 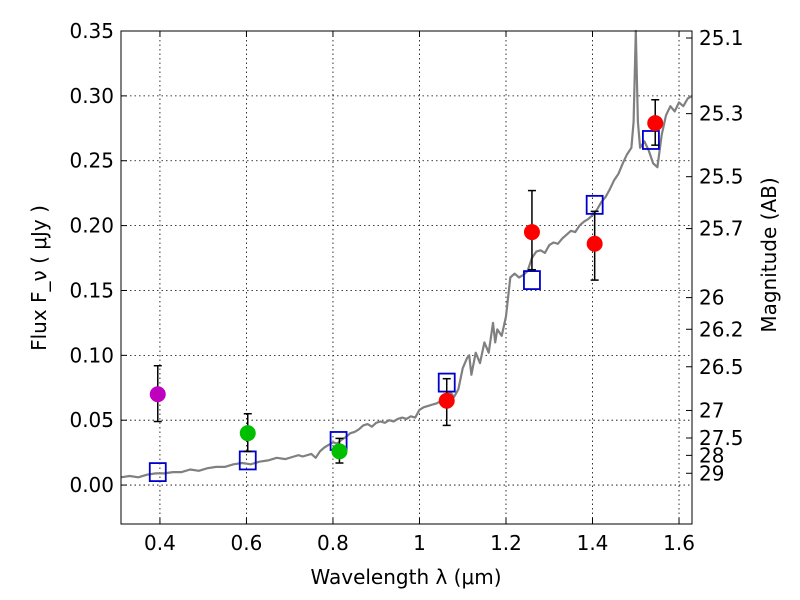 I want to click on x-tick-label: 0.6, so click(x=247, y=543).